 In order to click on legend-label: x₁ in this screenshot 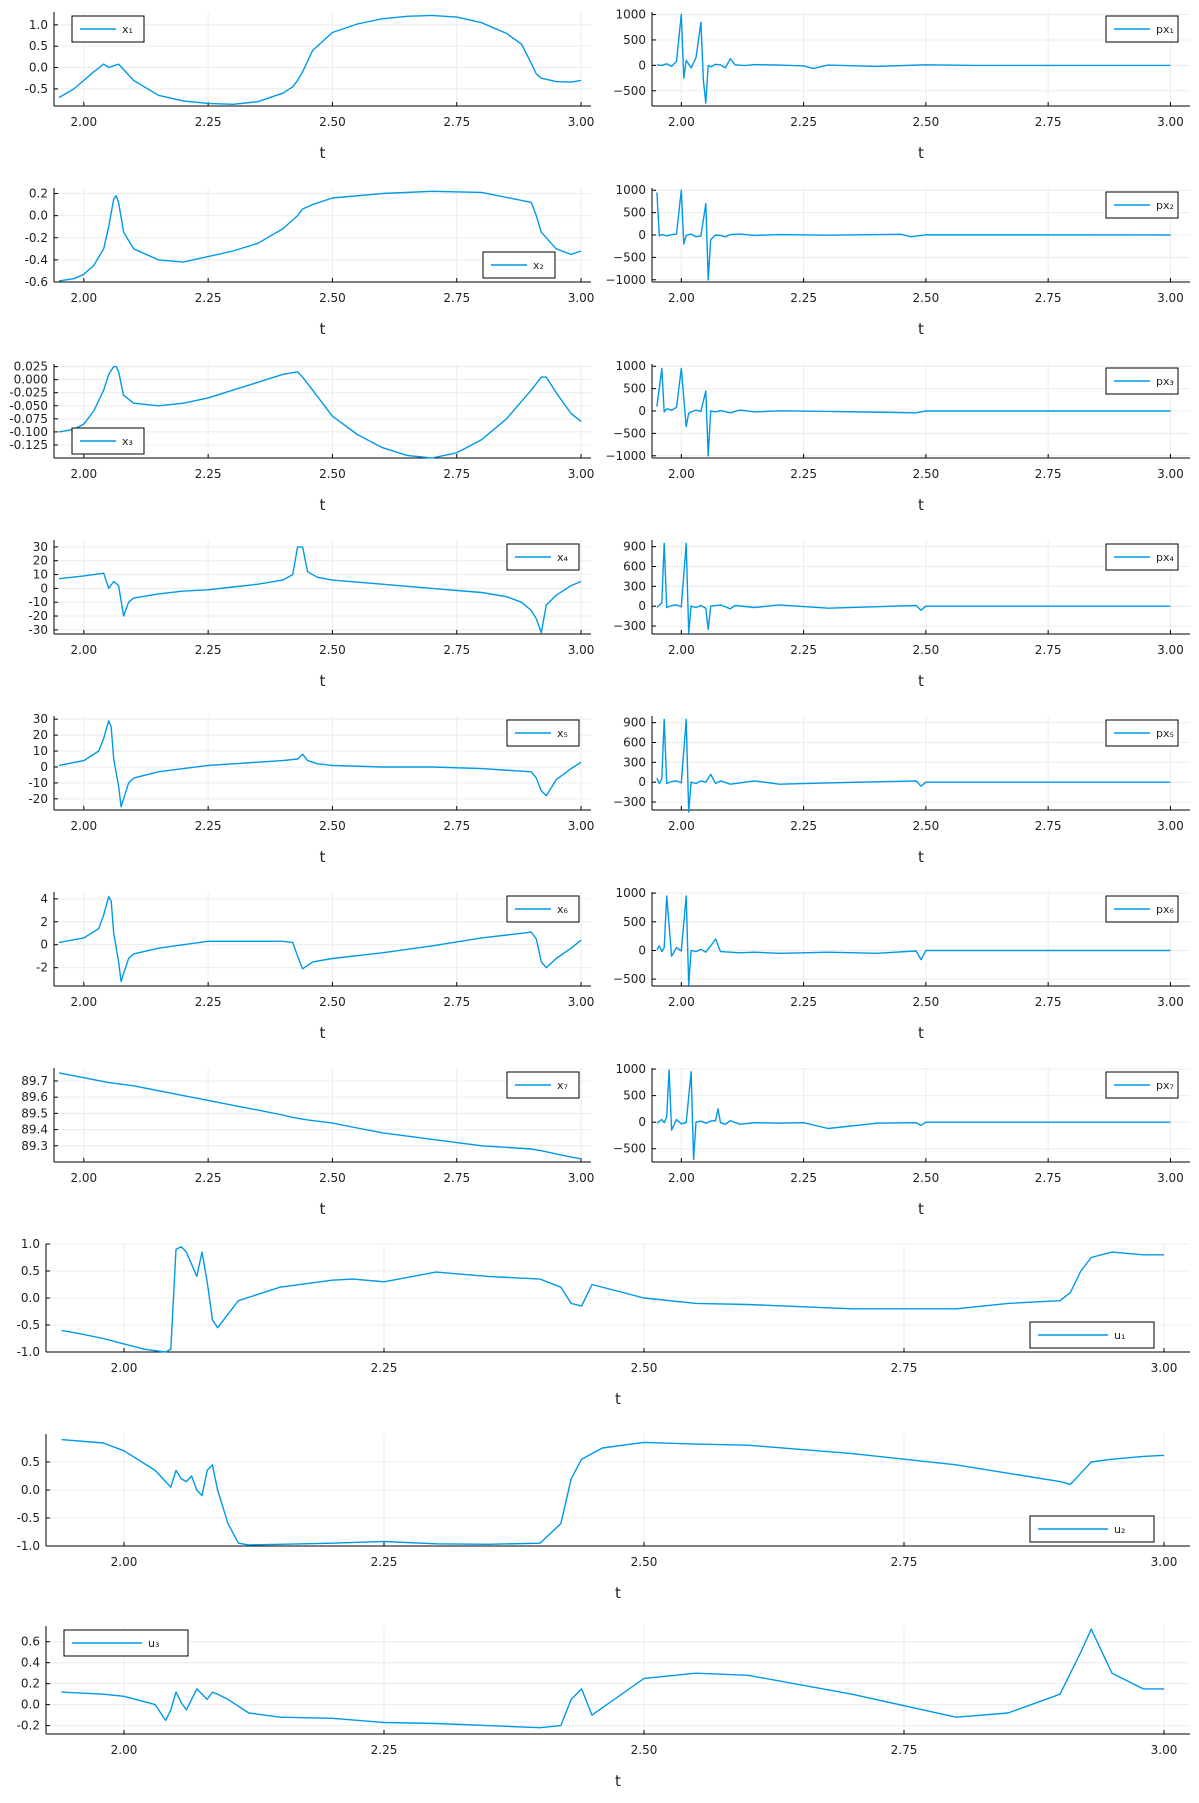, I will do `click(127, 29)`.